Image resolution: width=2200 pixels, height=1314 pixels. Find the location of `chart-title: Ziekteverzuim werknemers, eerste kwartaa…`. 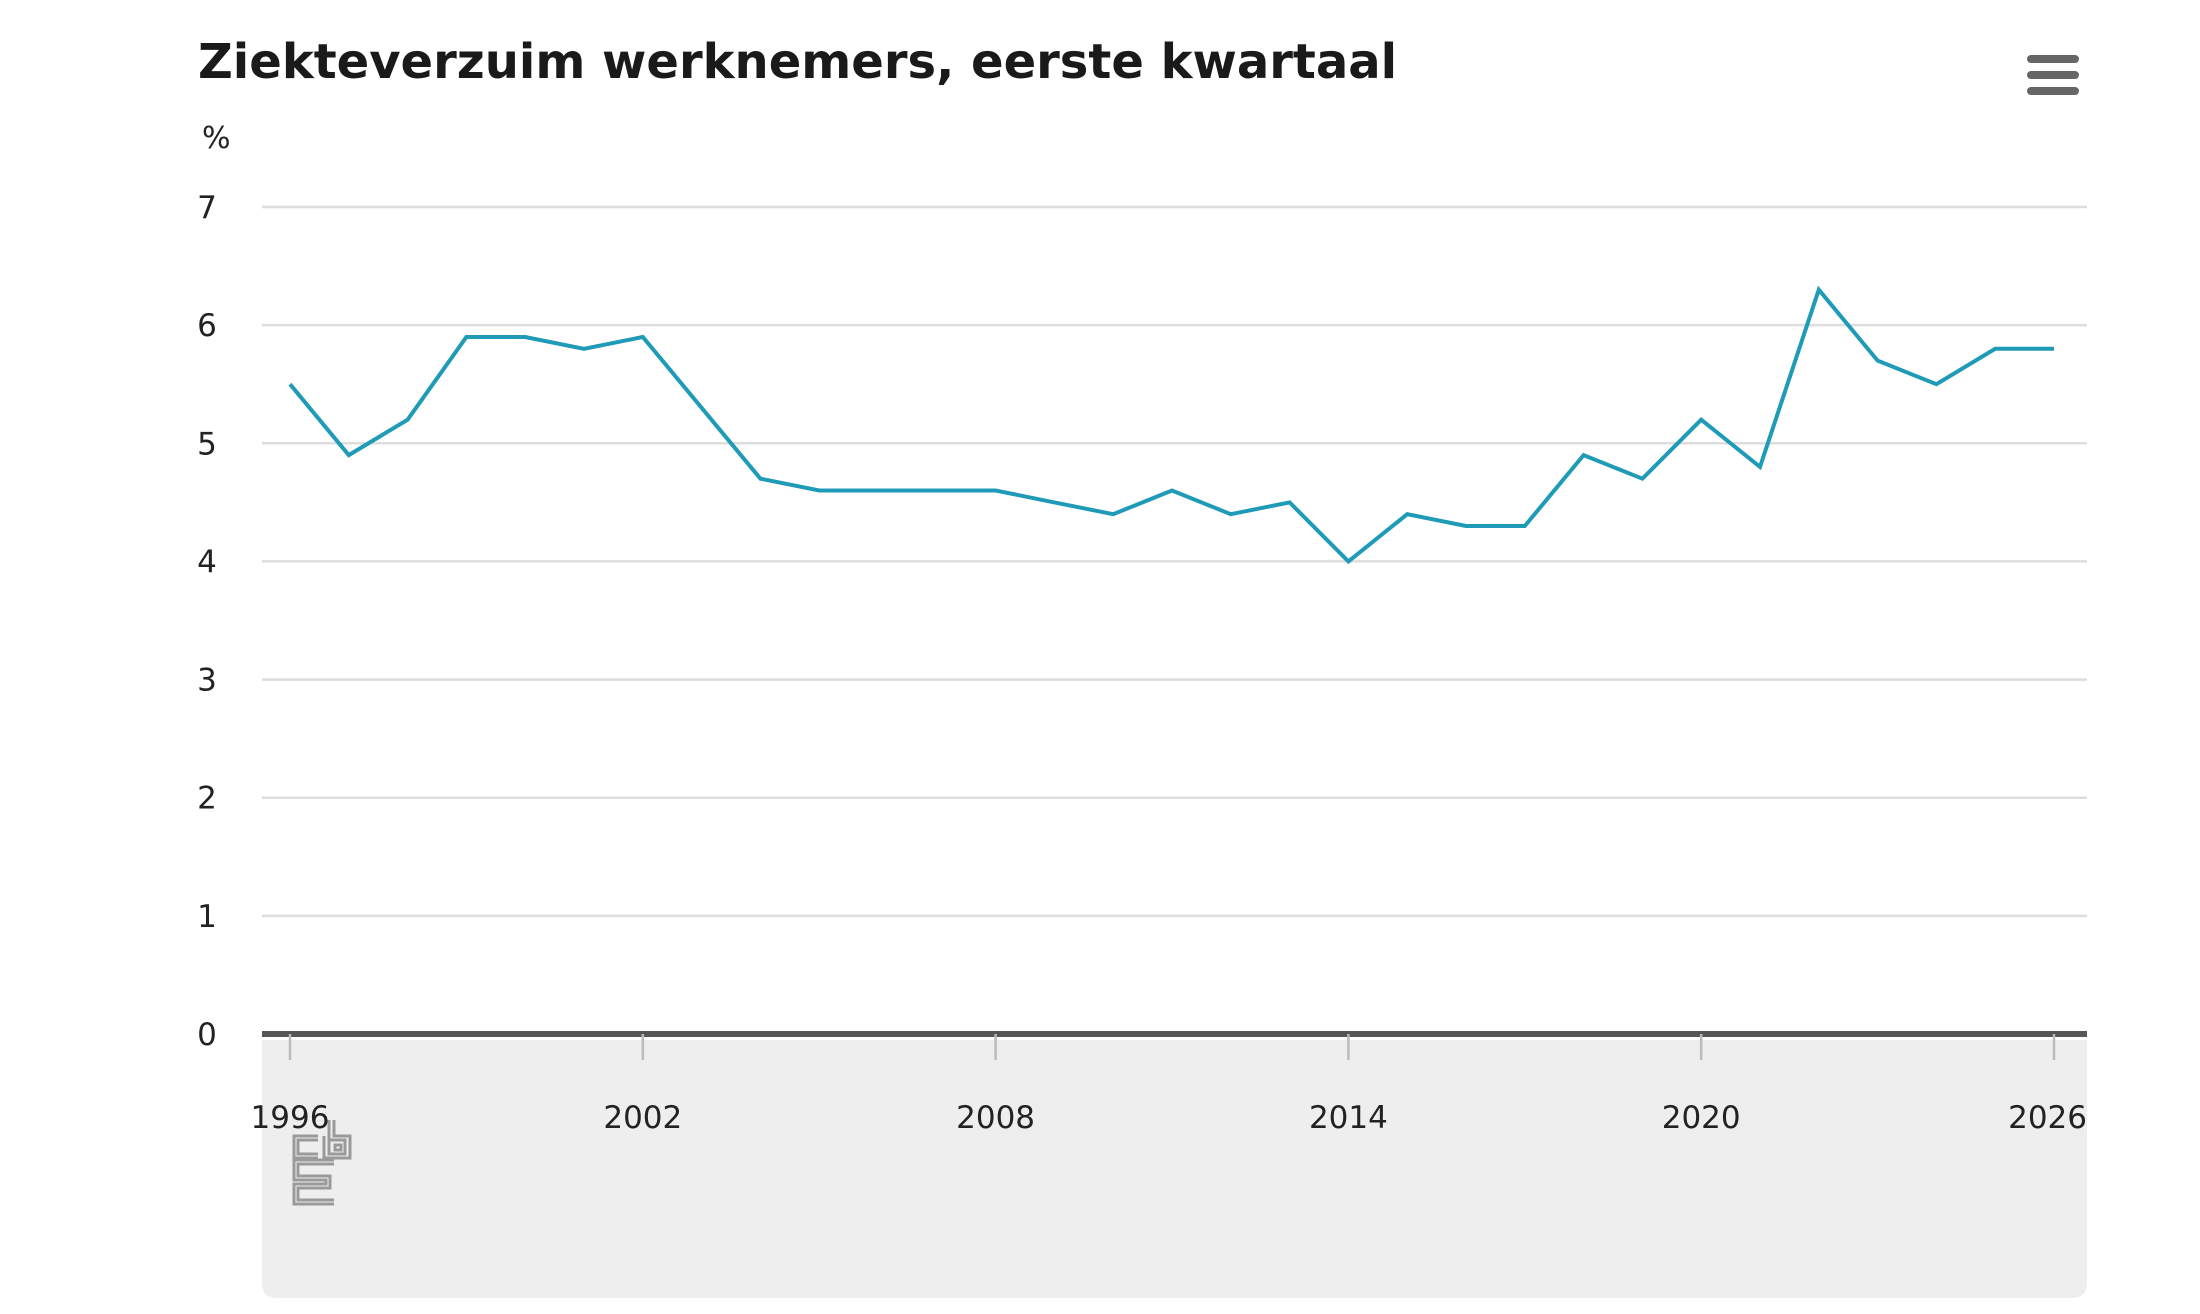

chart-title: Ziekteverzuim werknemers, eerste kwartaa… is located at coordinates (797, 62).